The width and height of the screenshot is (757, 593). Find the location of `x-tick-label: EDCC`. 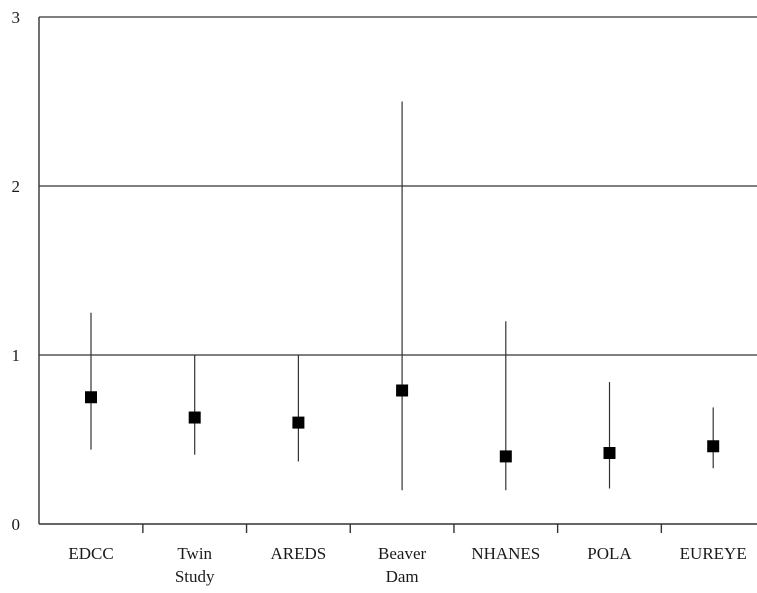

x-tick-label: EDCC is located at coordinates (90, 553).